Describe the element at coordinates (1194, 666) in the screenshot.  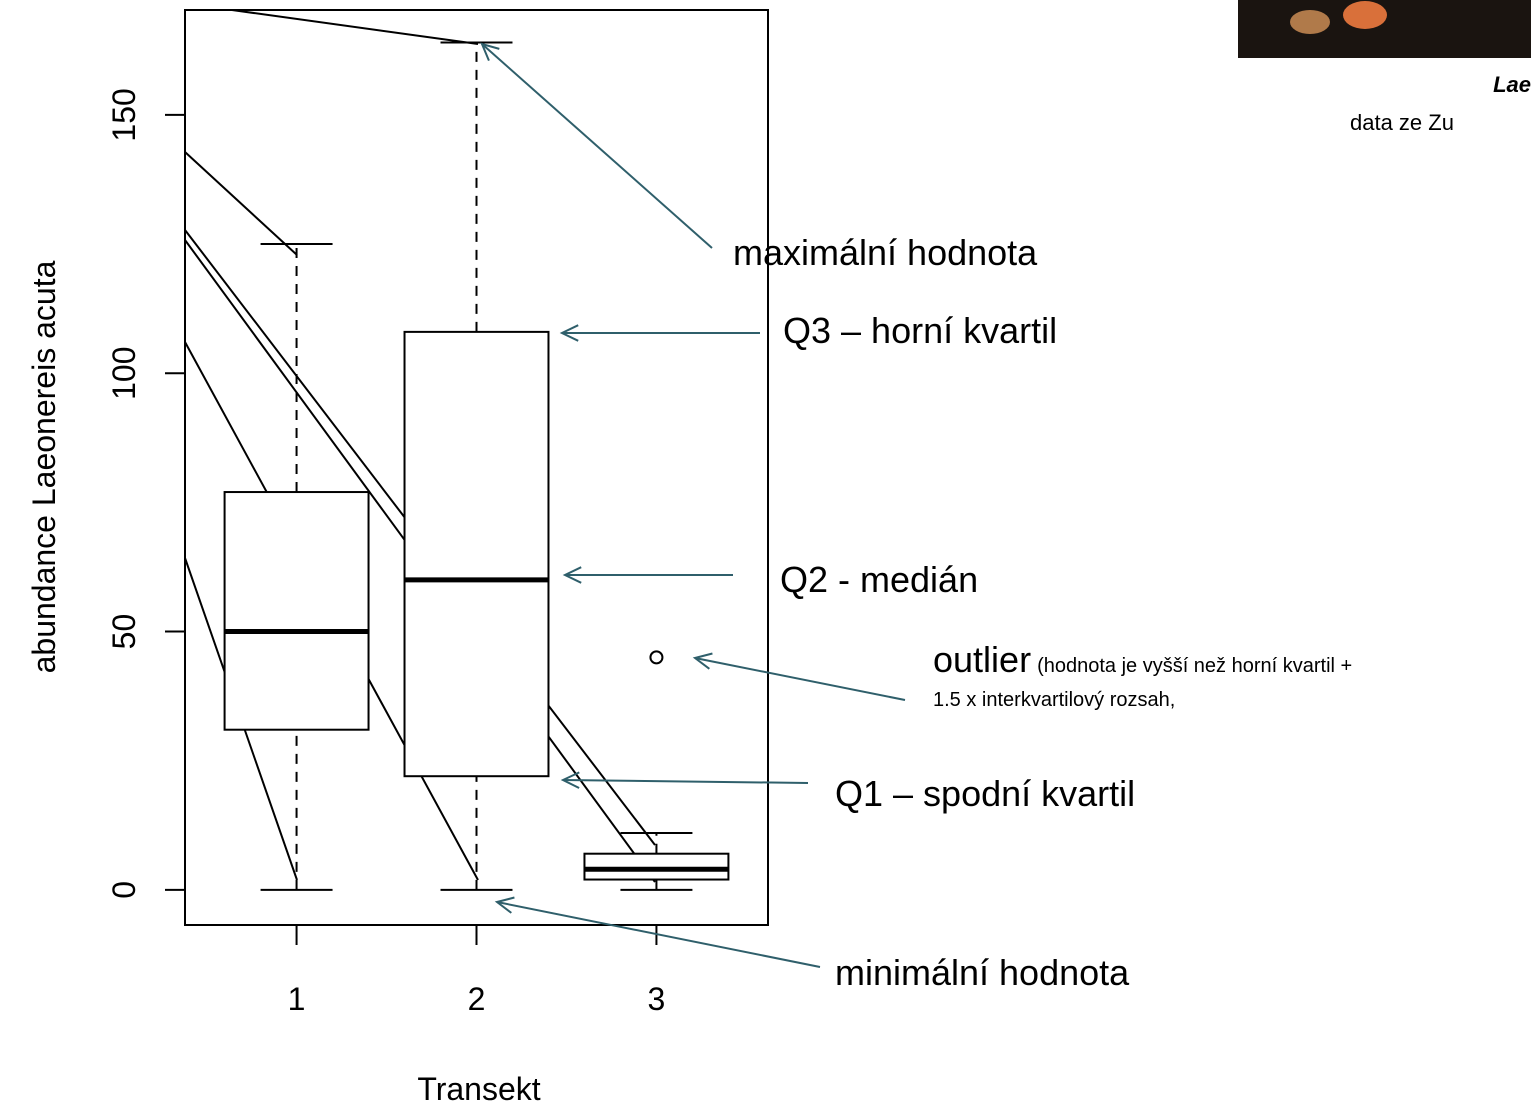
I see `annotation-note: (hodnota je vyšší než horní kvartil +` at that location.